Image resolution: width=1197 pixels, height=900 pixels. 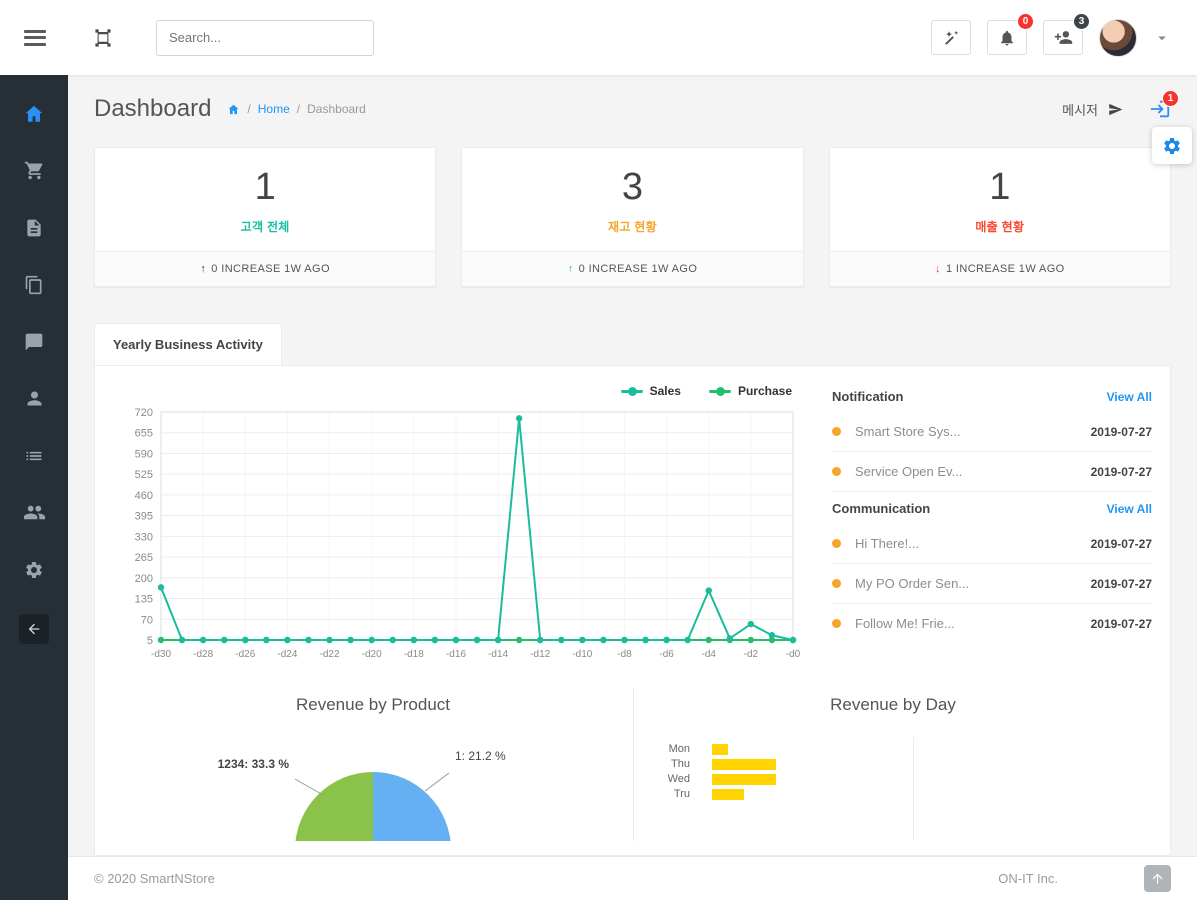 I want to click on revenue-by-day-section: Revenue by Day Mon Thu Wed Tru, so click(x=892, y=765).